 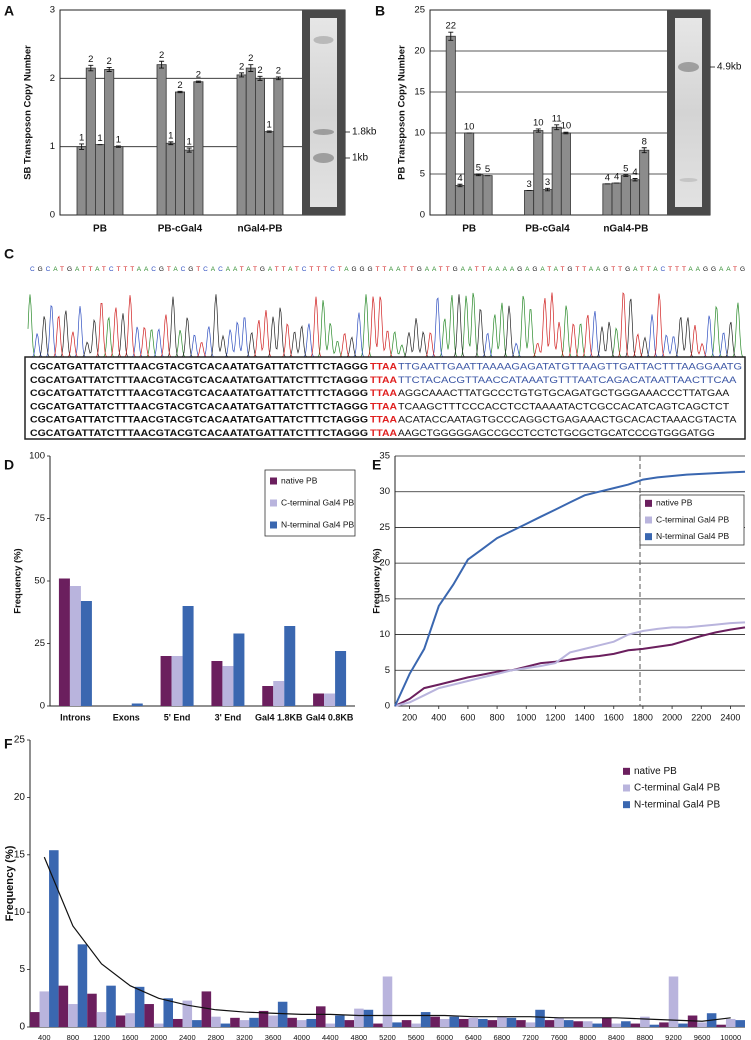 I want to click on y-tick-label: 20, so click(x=384, y=563).